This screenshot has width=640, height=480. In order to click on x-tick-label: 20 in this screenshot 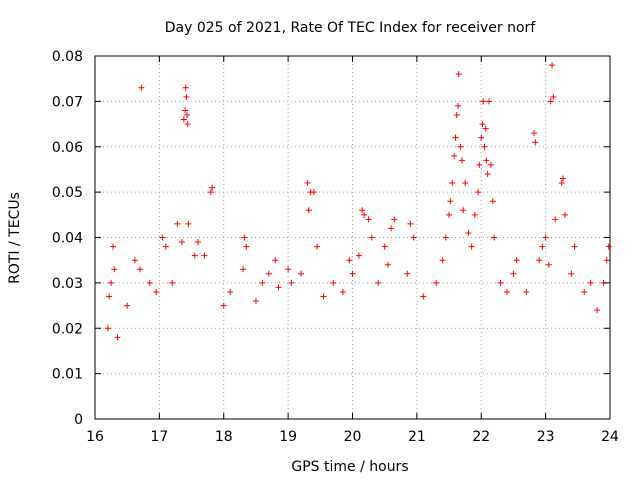, I will do `click(353, 437)`.